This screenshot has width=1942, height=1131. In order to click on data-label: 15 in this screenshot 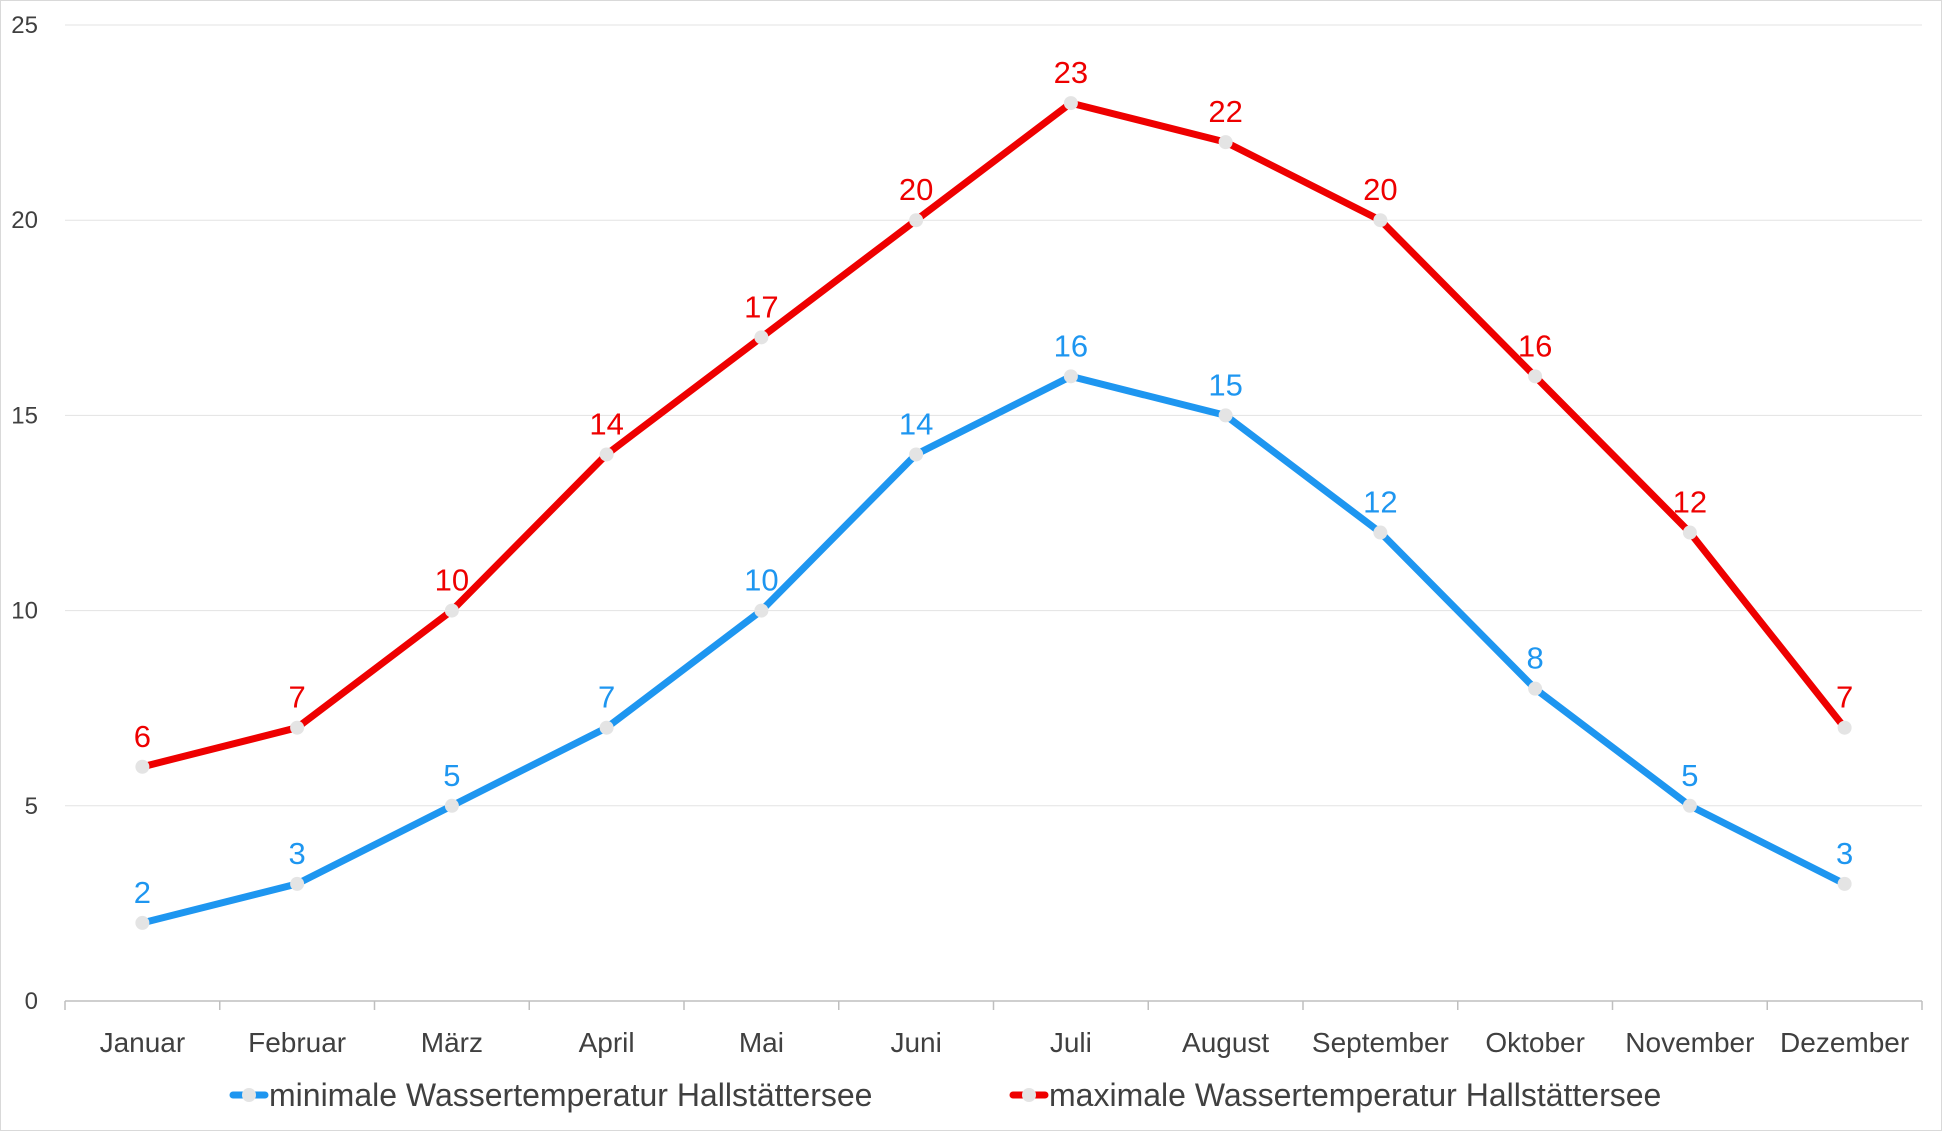, I will do `click(1225, 384)`.